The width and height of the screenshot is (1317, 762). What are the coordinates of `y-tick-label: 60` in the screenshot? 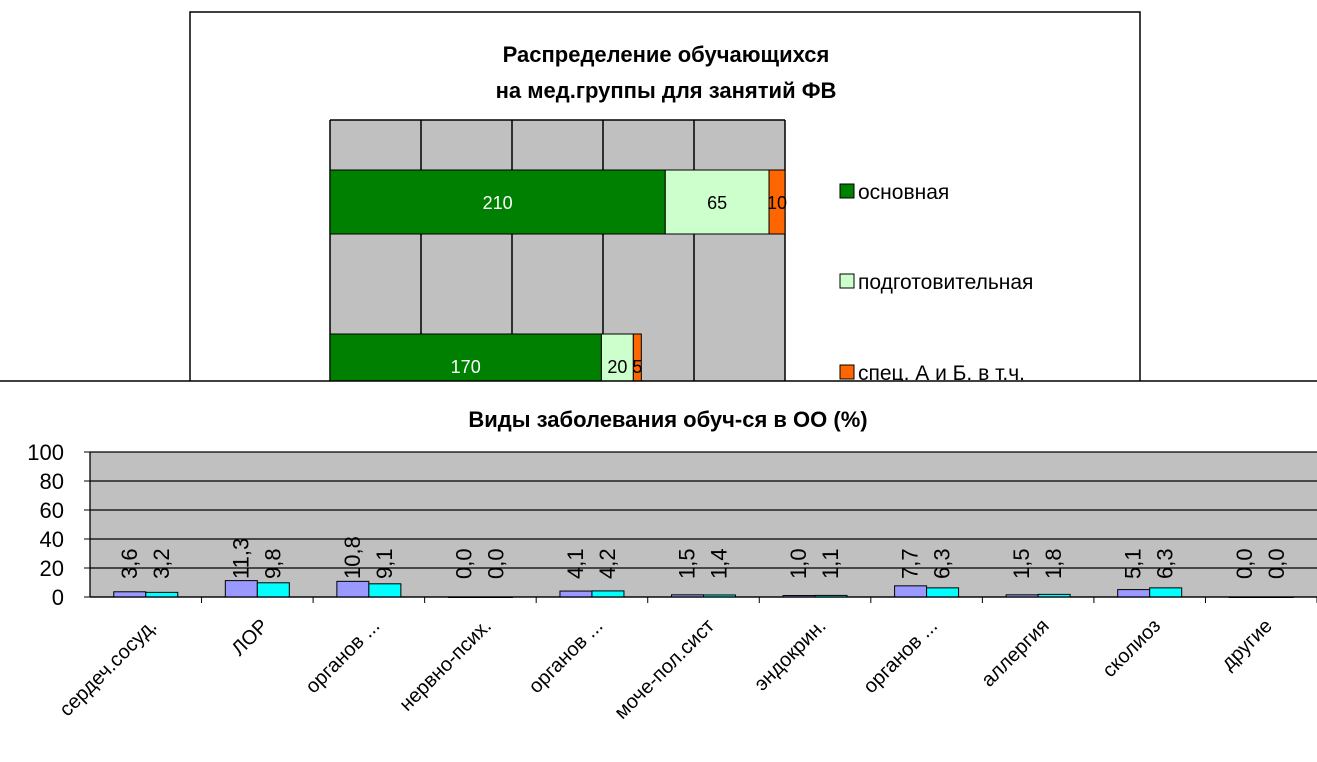 It's located at (52, 510).